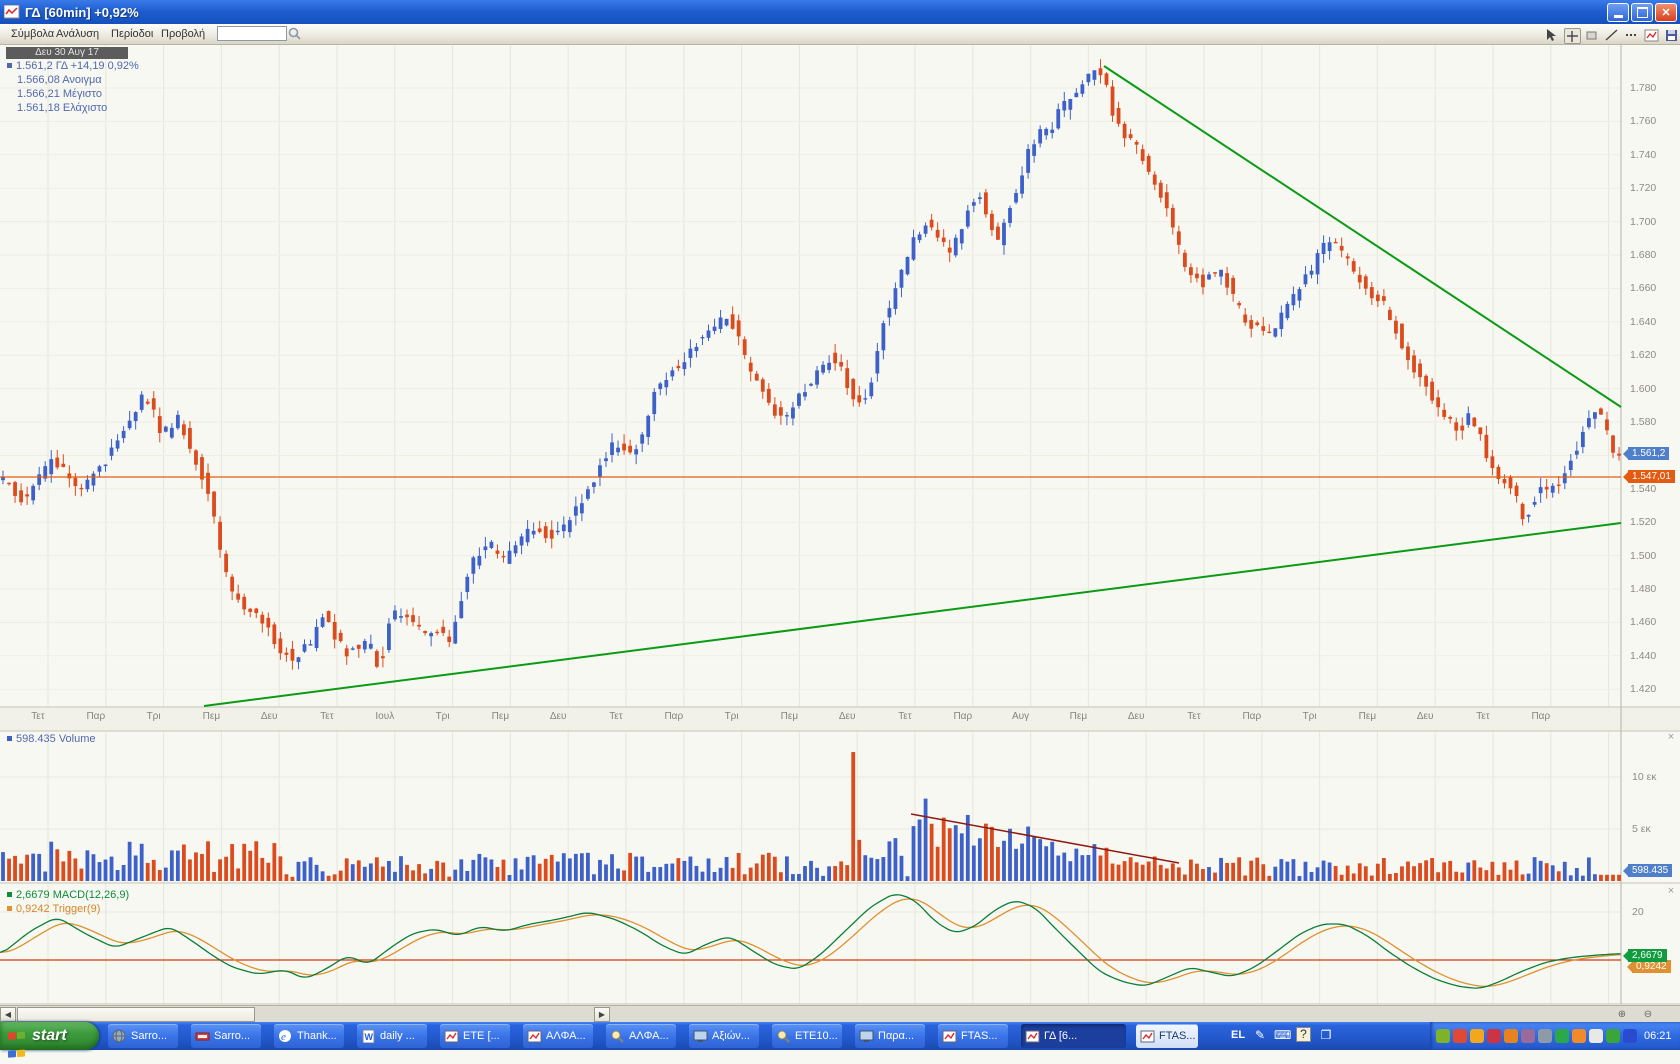 This screenshot has width=1680, height=1064. I want to click on keyboard-icon: ⌨, so click(1282, 1035).